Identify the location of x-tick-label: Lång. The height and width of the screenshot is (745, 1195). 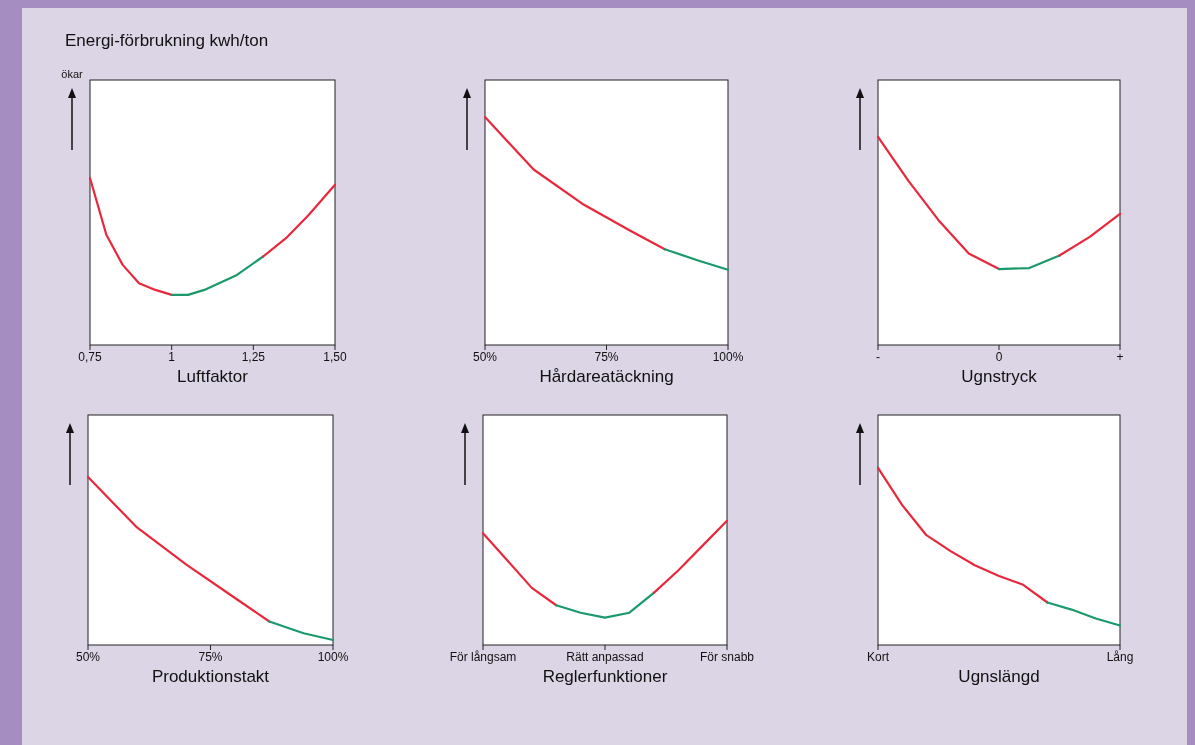
(1120, 657).